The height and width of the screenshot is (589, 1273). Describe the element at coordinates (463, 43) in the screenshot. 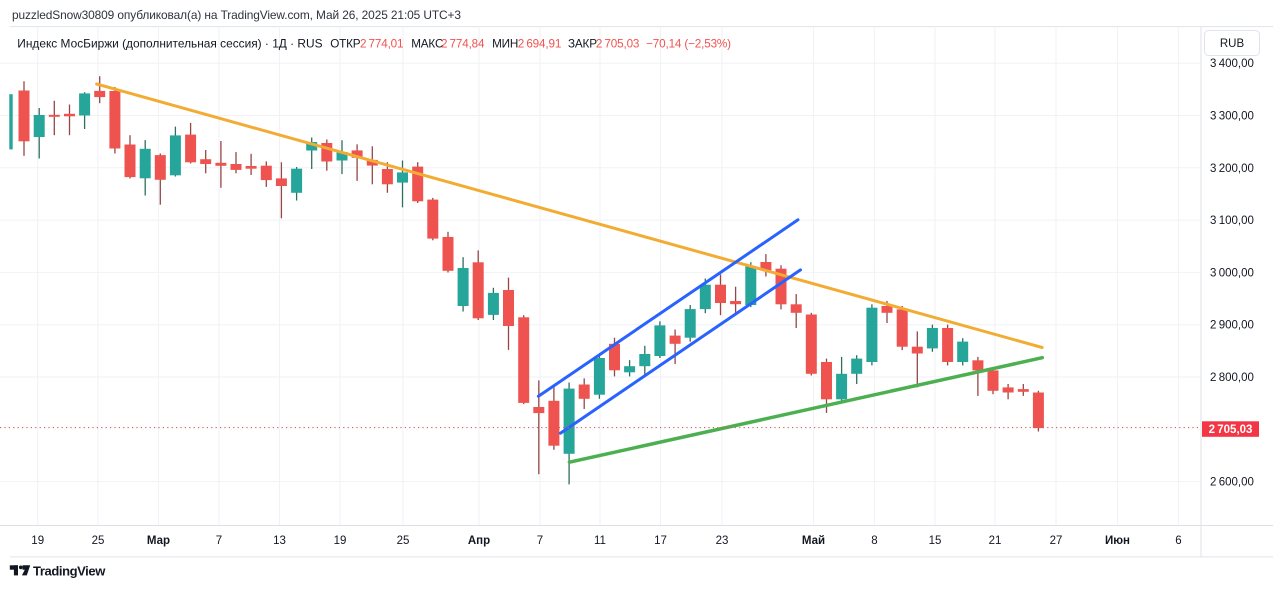

I see `svg-text: 2 774,84` at that location.